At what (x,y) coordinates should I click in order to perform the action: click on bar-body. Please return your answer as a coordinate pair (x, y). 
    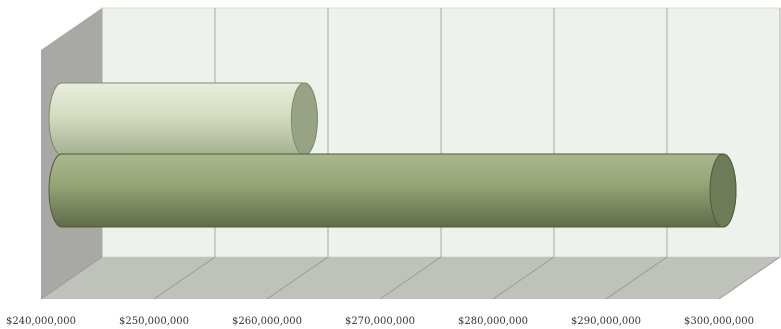
    Looking at the image, I should click on (183, 119).